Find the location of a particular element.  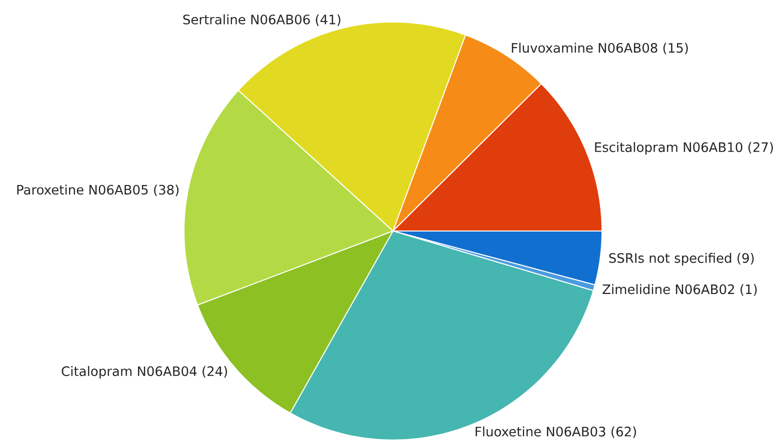

data-label: (38) is located at coordinates (166, 190).